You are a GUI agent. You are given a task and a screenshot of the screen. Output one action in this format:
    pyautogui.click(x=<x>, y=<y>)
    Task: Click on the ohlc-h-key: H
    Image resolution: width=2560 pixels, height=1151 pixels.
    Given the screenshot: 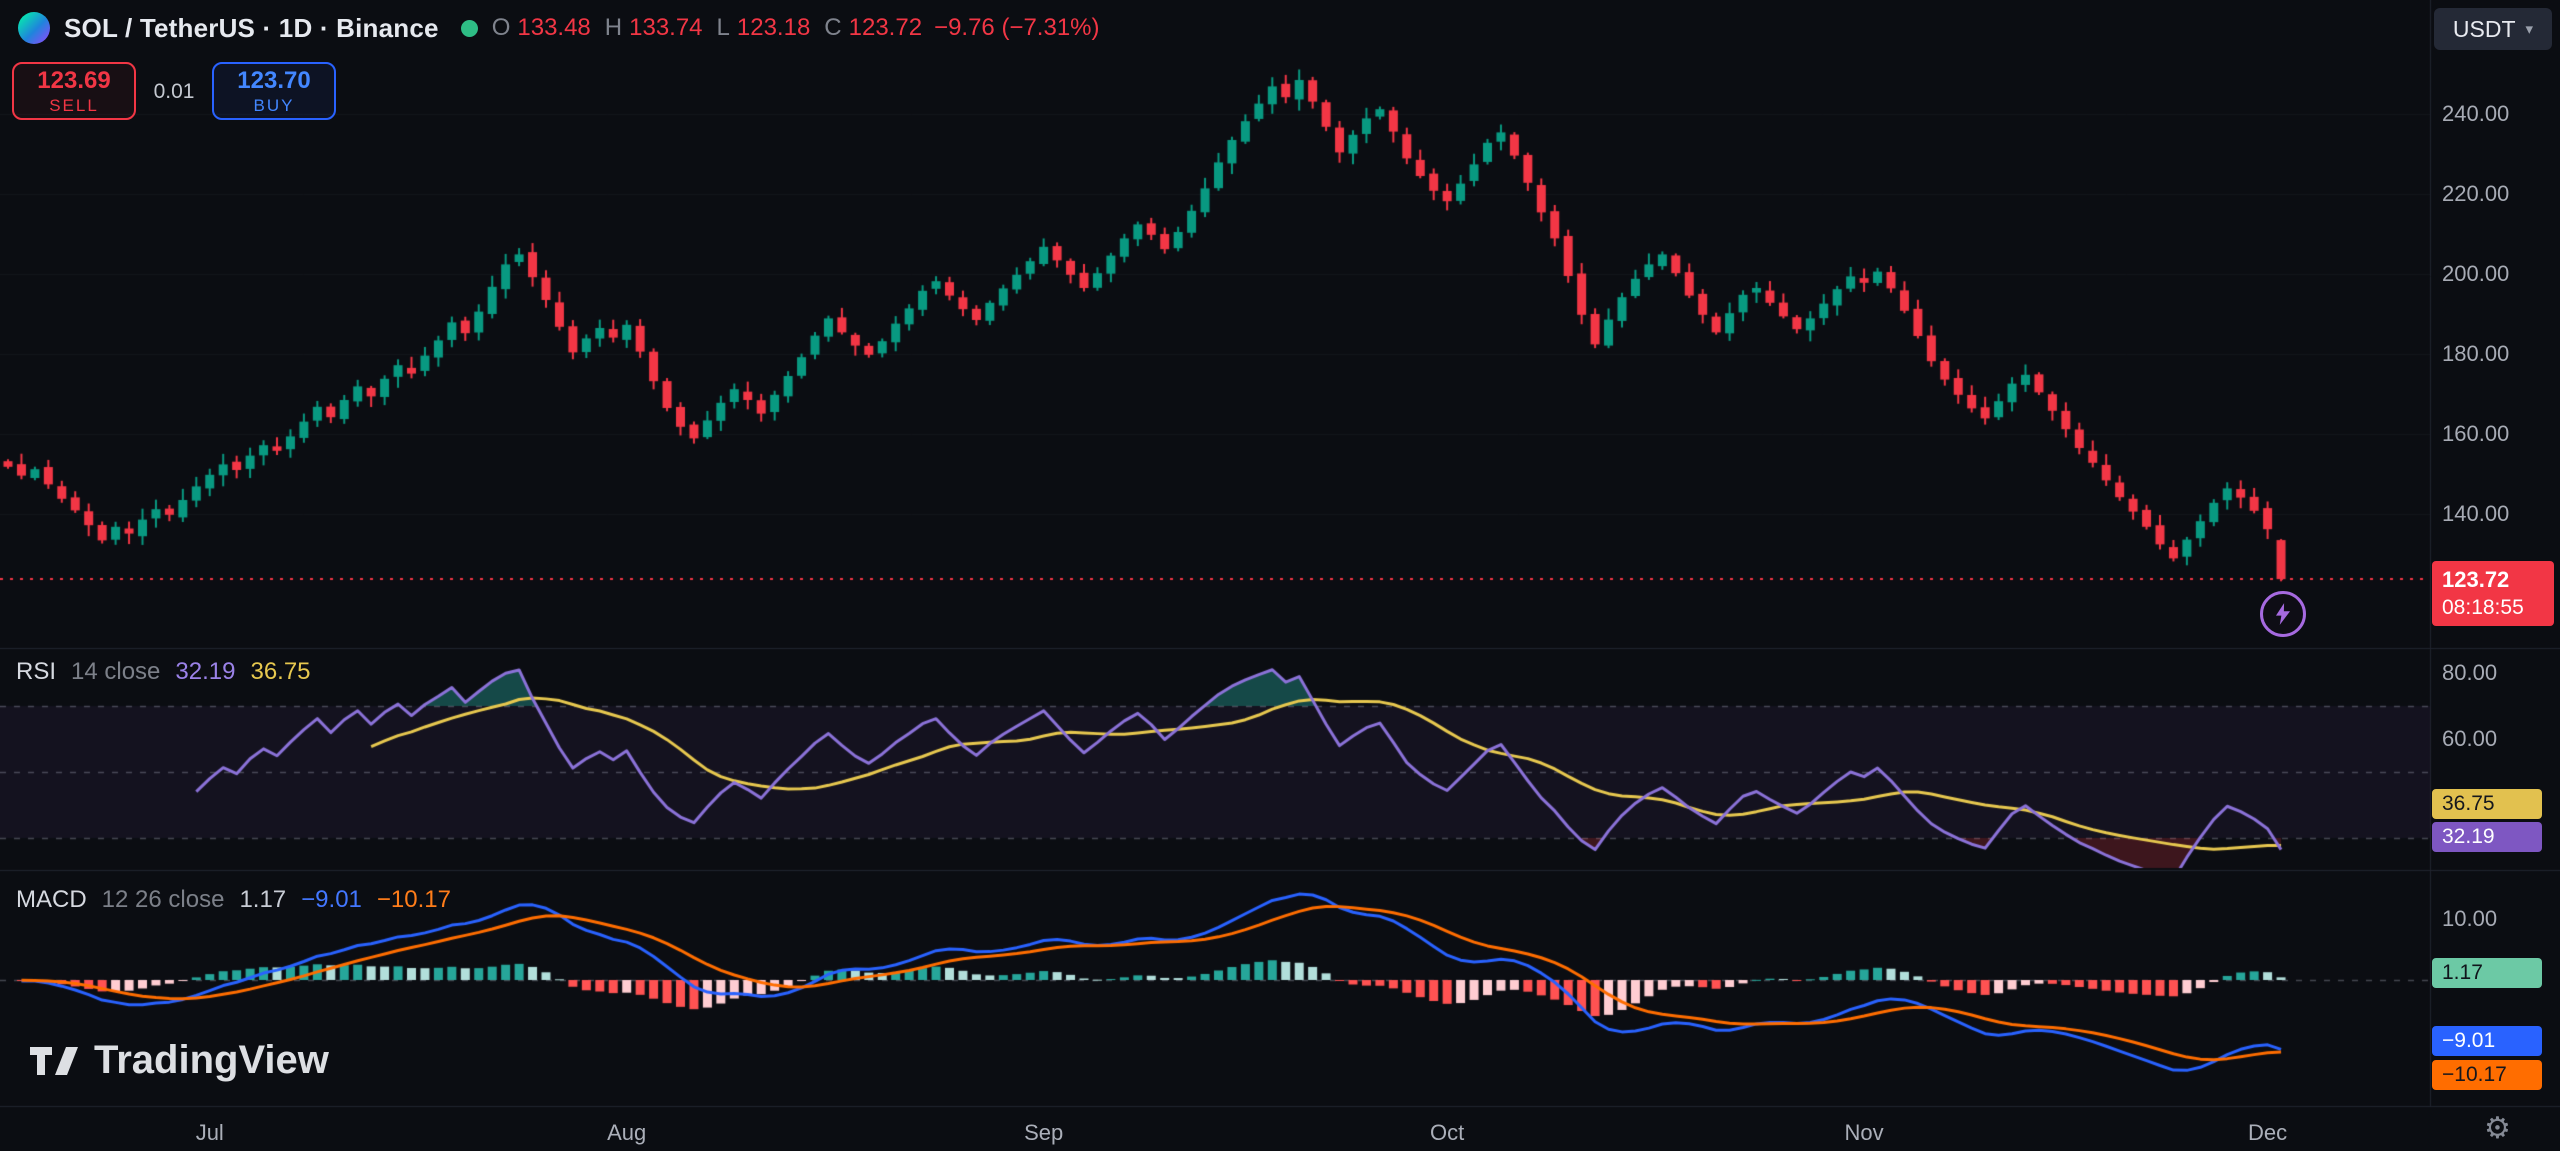 What is the action you would take?
    pyautogui.click(x=613, y=27)
    